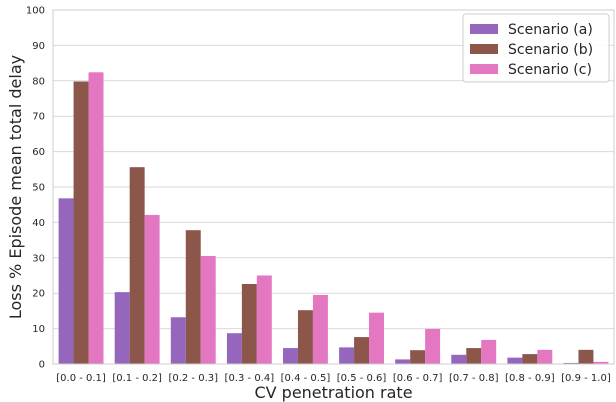 The image size is (616, 402). I want to click on y-tick-label: 50, so click(38, 188).